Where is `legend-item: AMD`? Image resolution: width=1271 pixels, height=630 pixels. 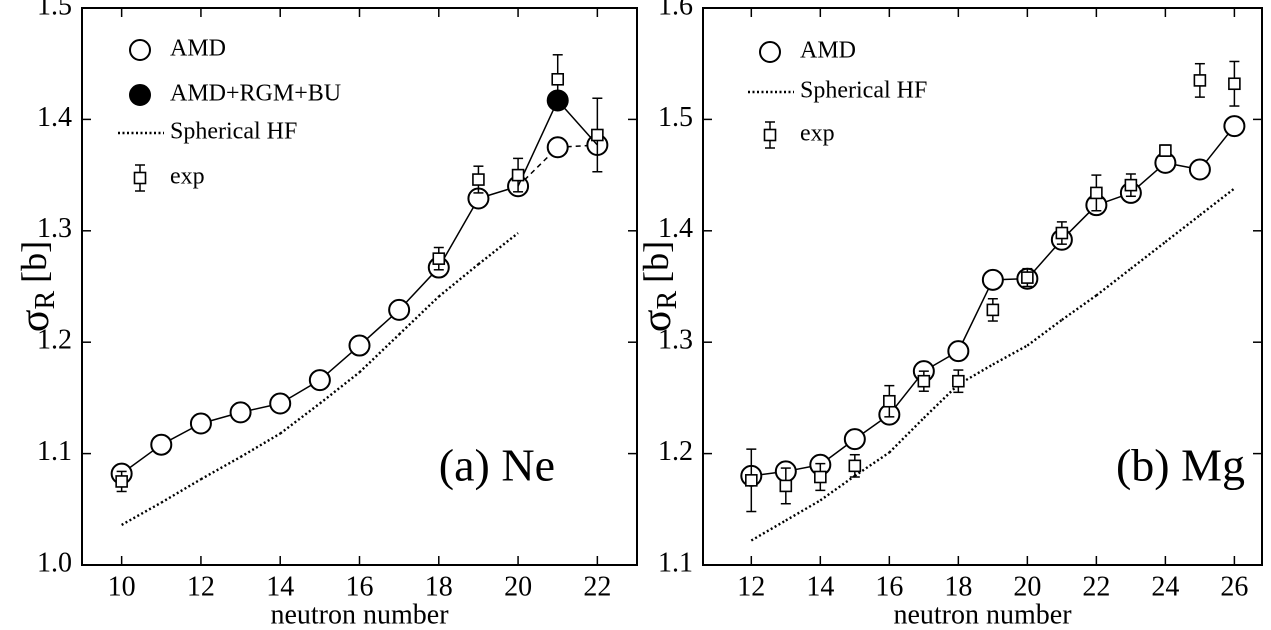
legend-item: AMD is located at coordinates (807, 51).